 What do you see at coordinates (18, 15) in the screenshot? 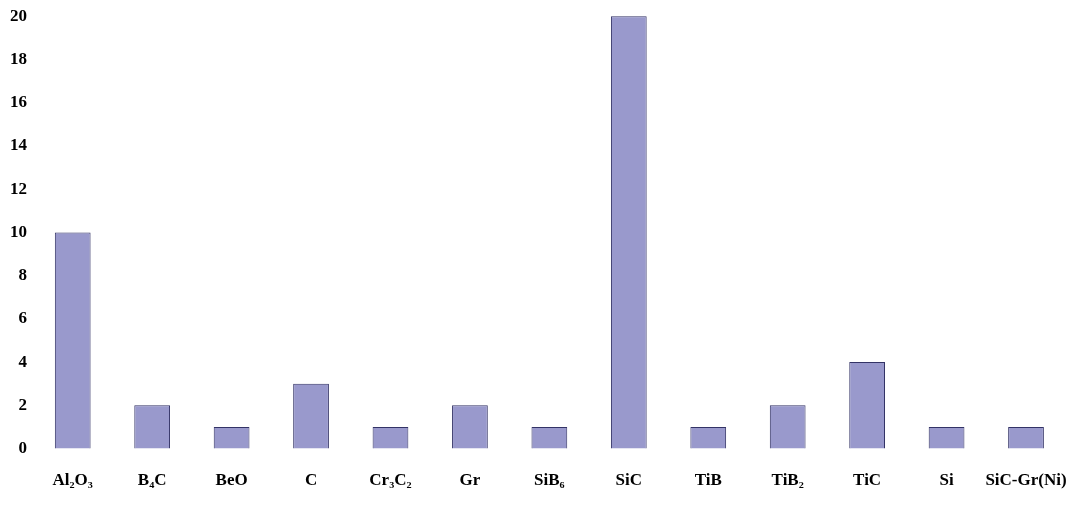
I see `y-tick-label: 20` at bounding box center [18, 15].